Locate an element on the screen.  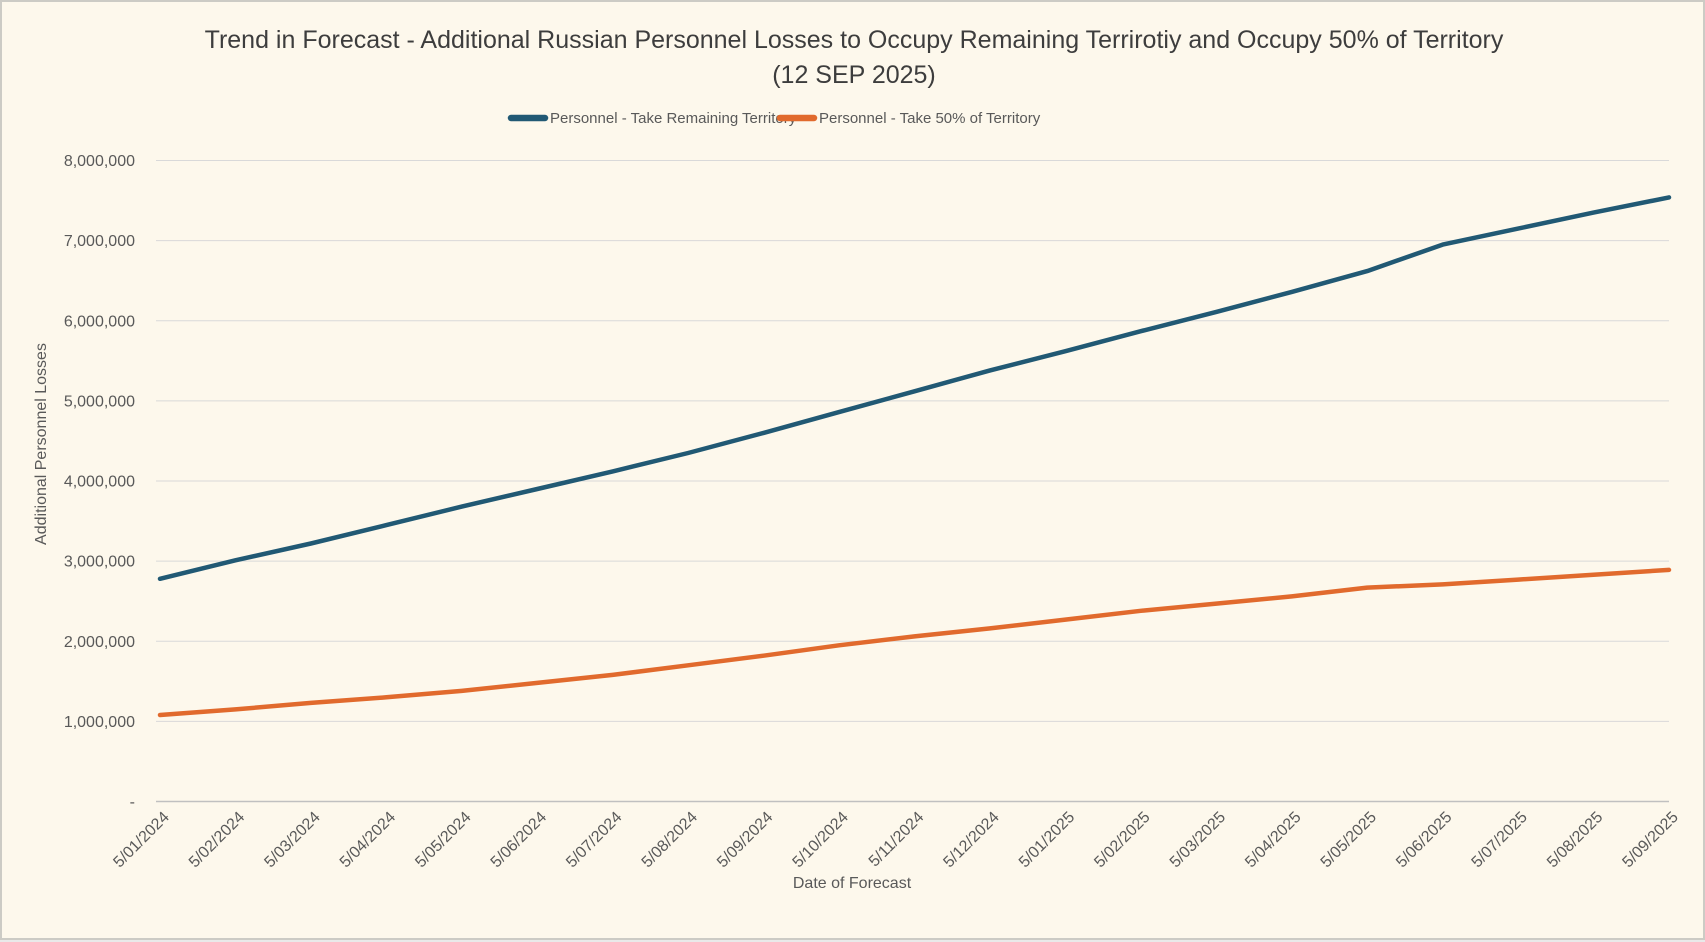
y-tick-label: 3,000,000 is located at coordinates (99, 562).